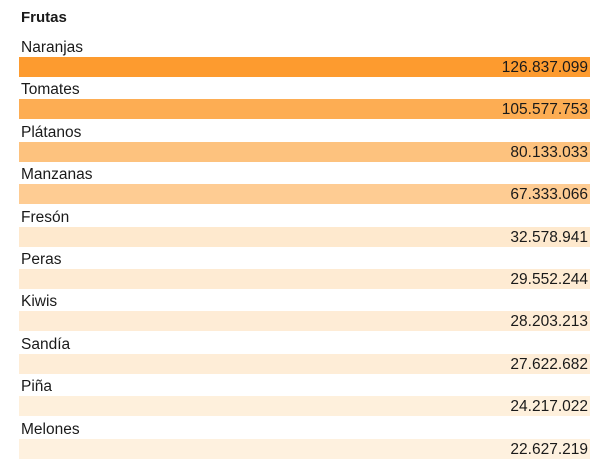 This screenshot has height=474, width=610. Describe the element at coordinates (57, 175) in the screenshot. I see `category-label: Manzanas` at that location.